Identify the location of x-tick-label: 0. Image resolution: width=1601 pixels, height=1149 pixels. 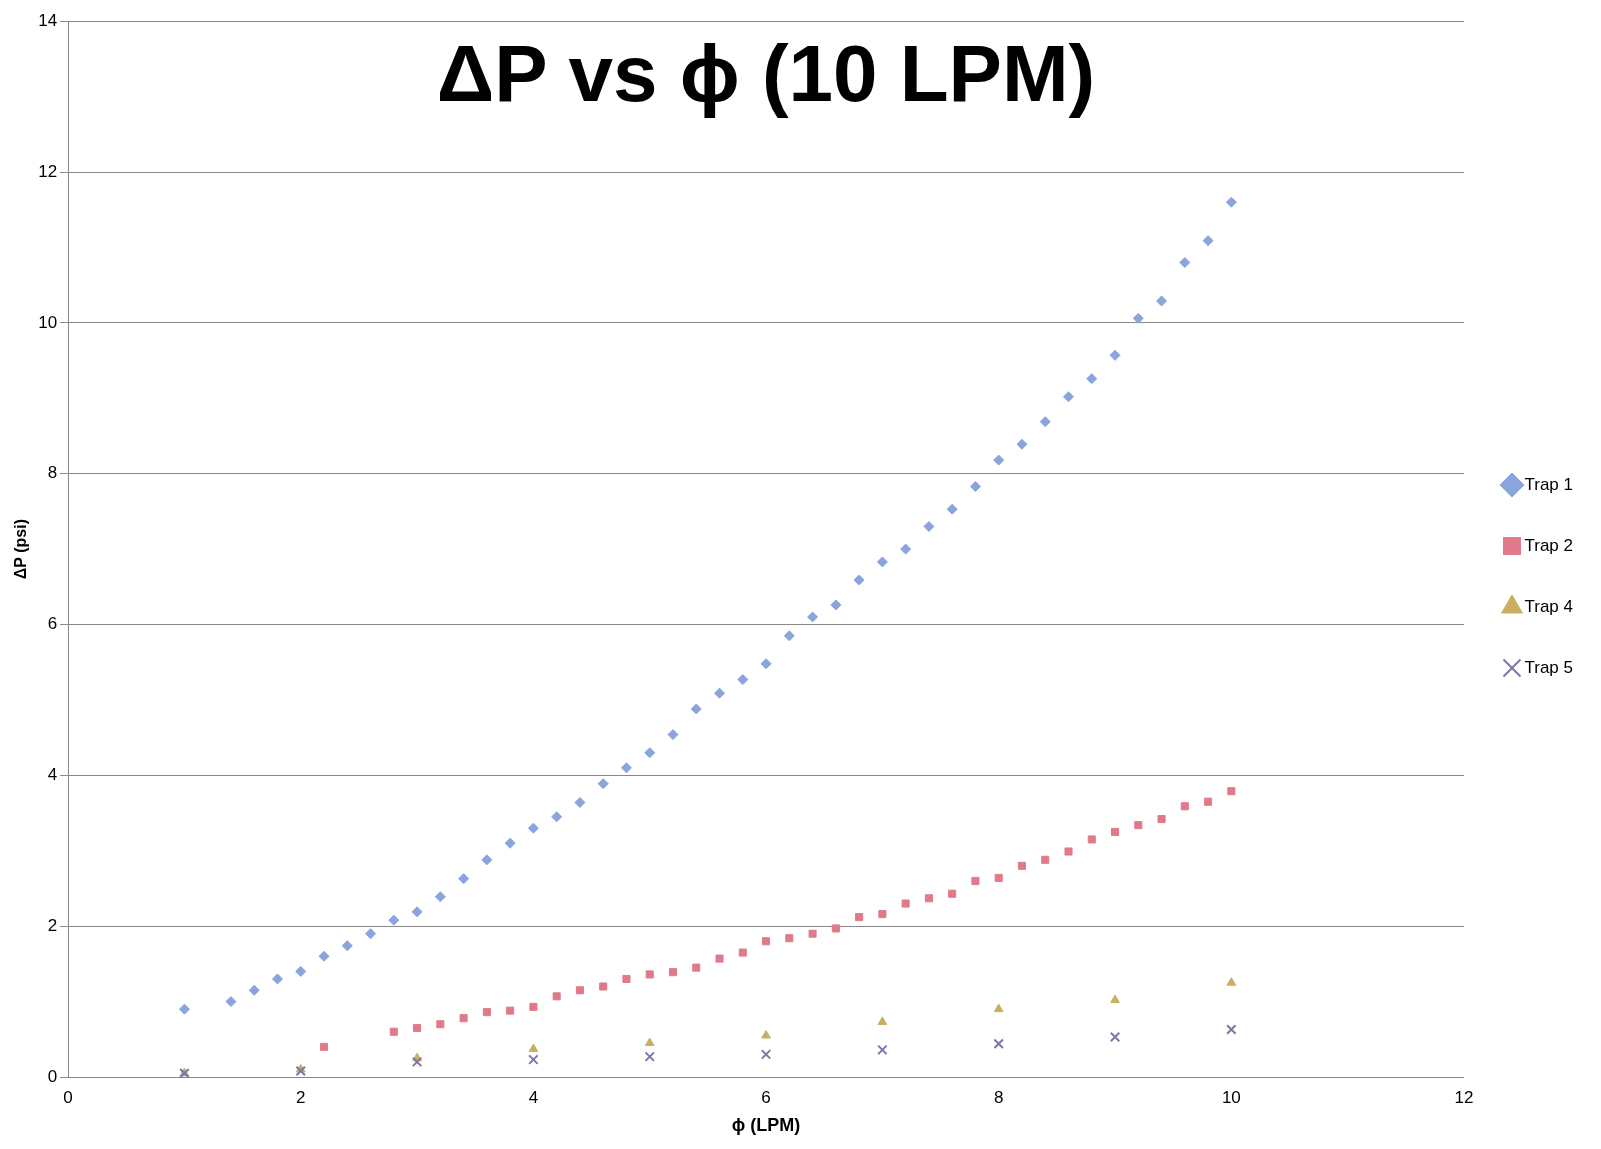
(68, 1097).